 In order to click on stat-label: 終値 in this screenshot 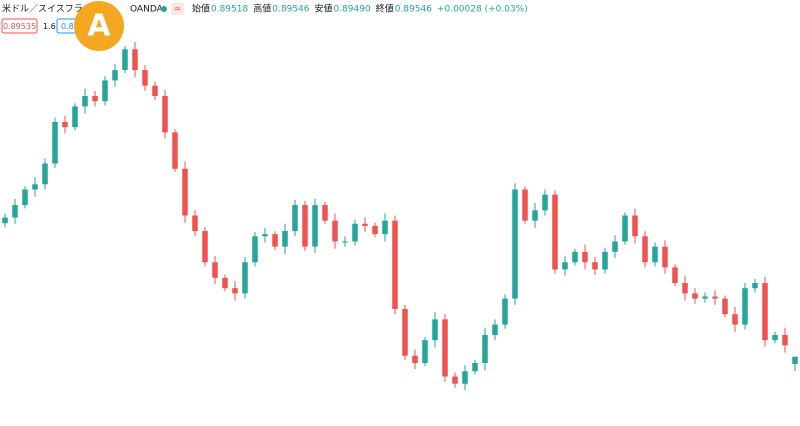, I will do `click(385, 9)`.